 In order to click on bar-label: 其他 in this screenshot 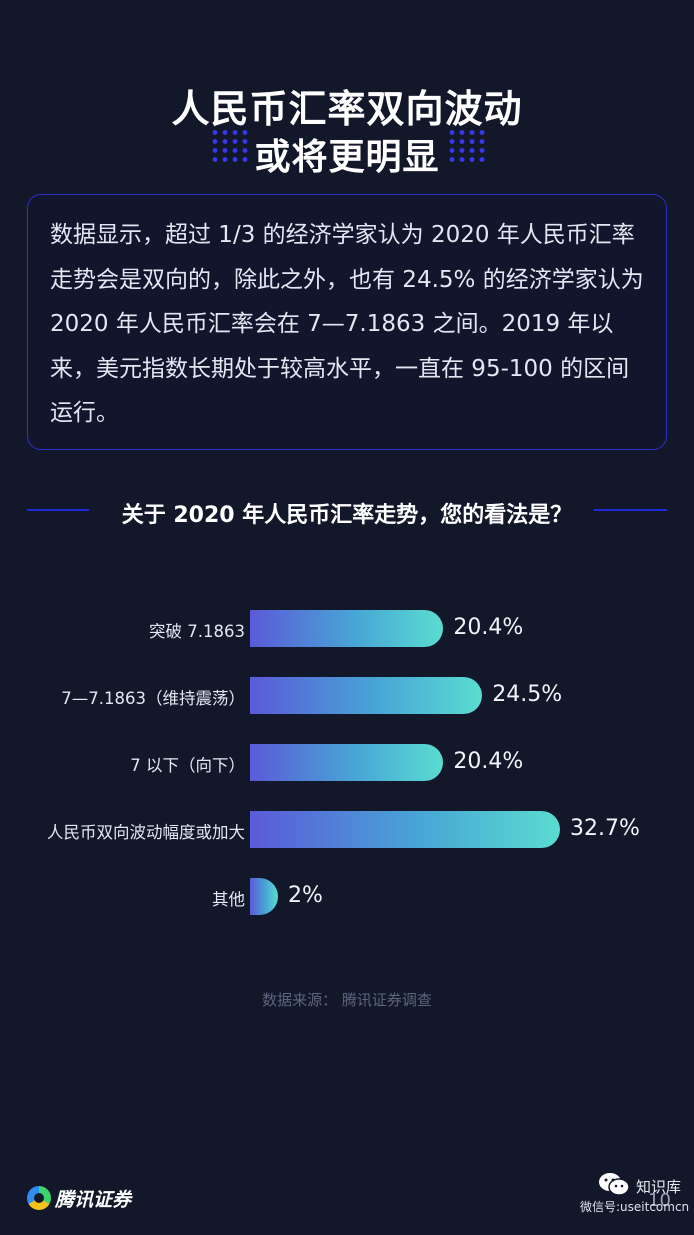, I will do `click(228, 899)`.